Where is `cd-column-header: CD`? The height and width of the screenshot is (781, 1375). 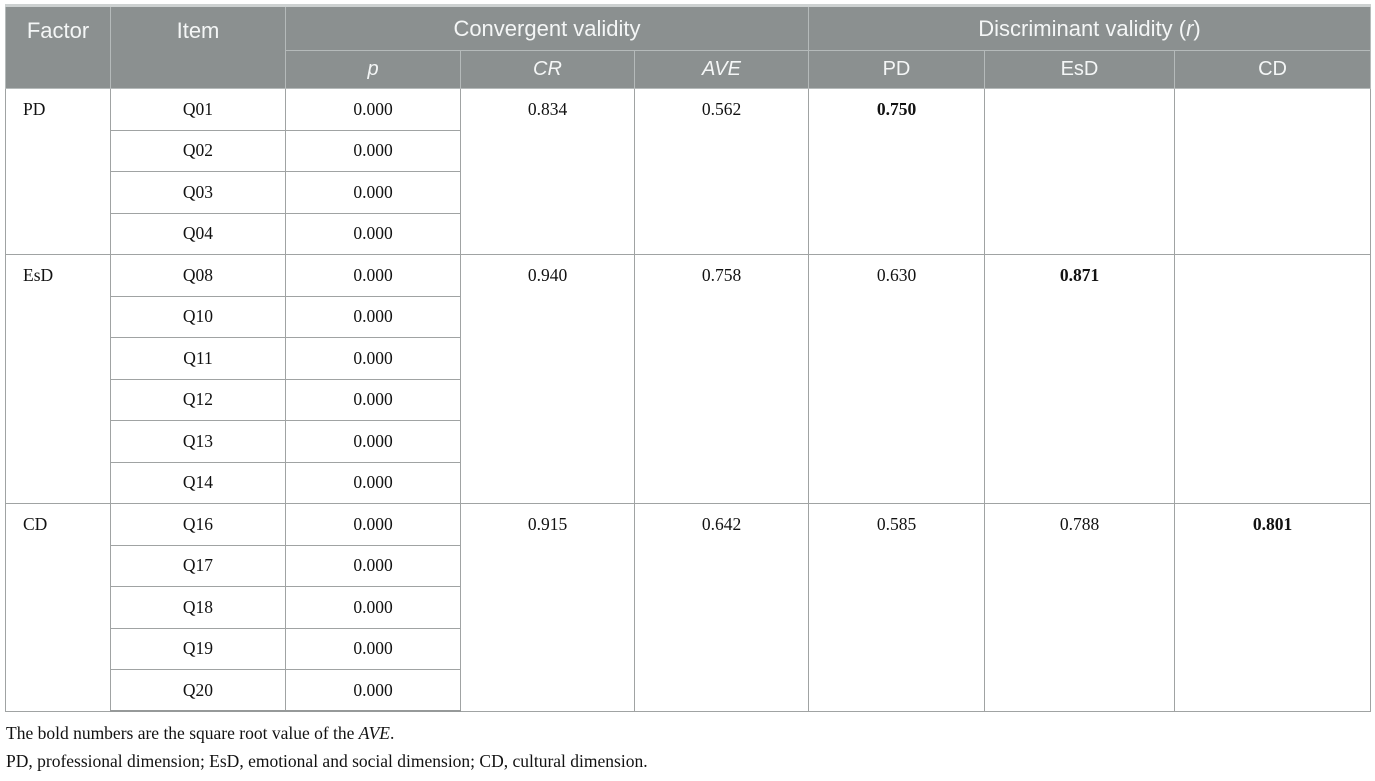
cd-column-header: CD is located at coordinates (1272, 69).